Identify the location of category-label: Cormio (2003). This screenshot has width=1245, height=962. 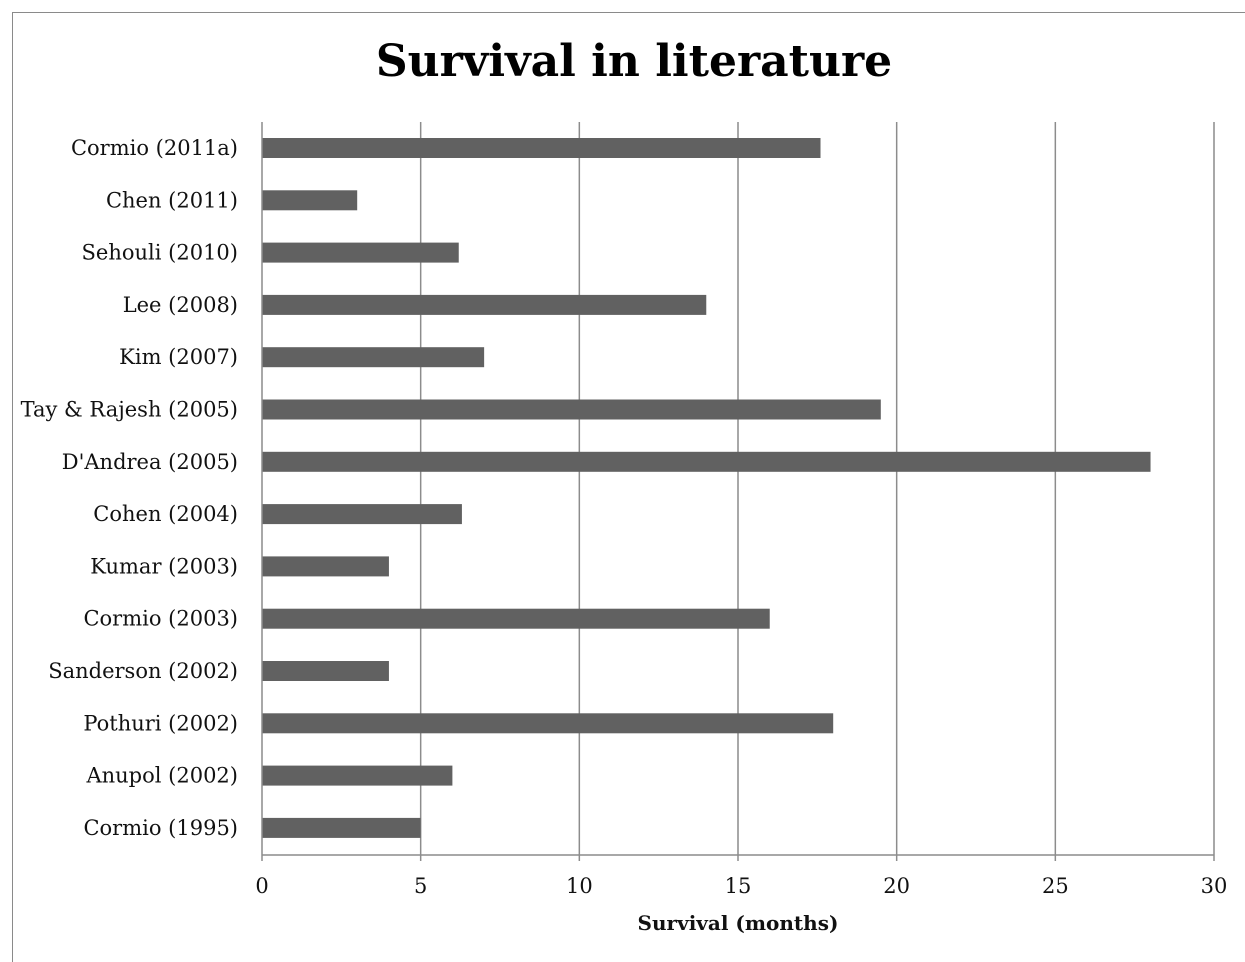
(160, 619).